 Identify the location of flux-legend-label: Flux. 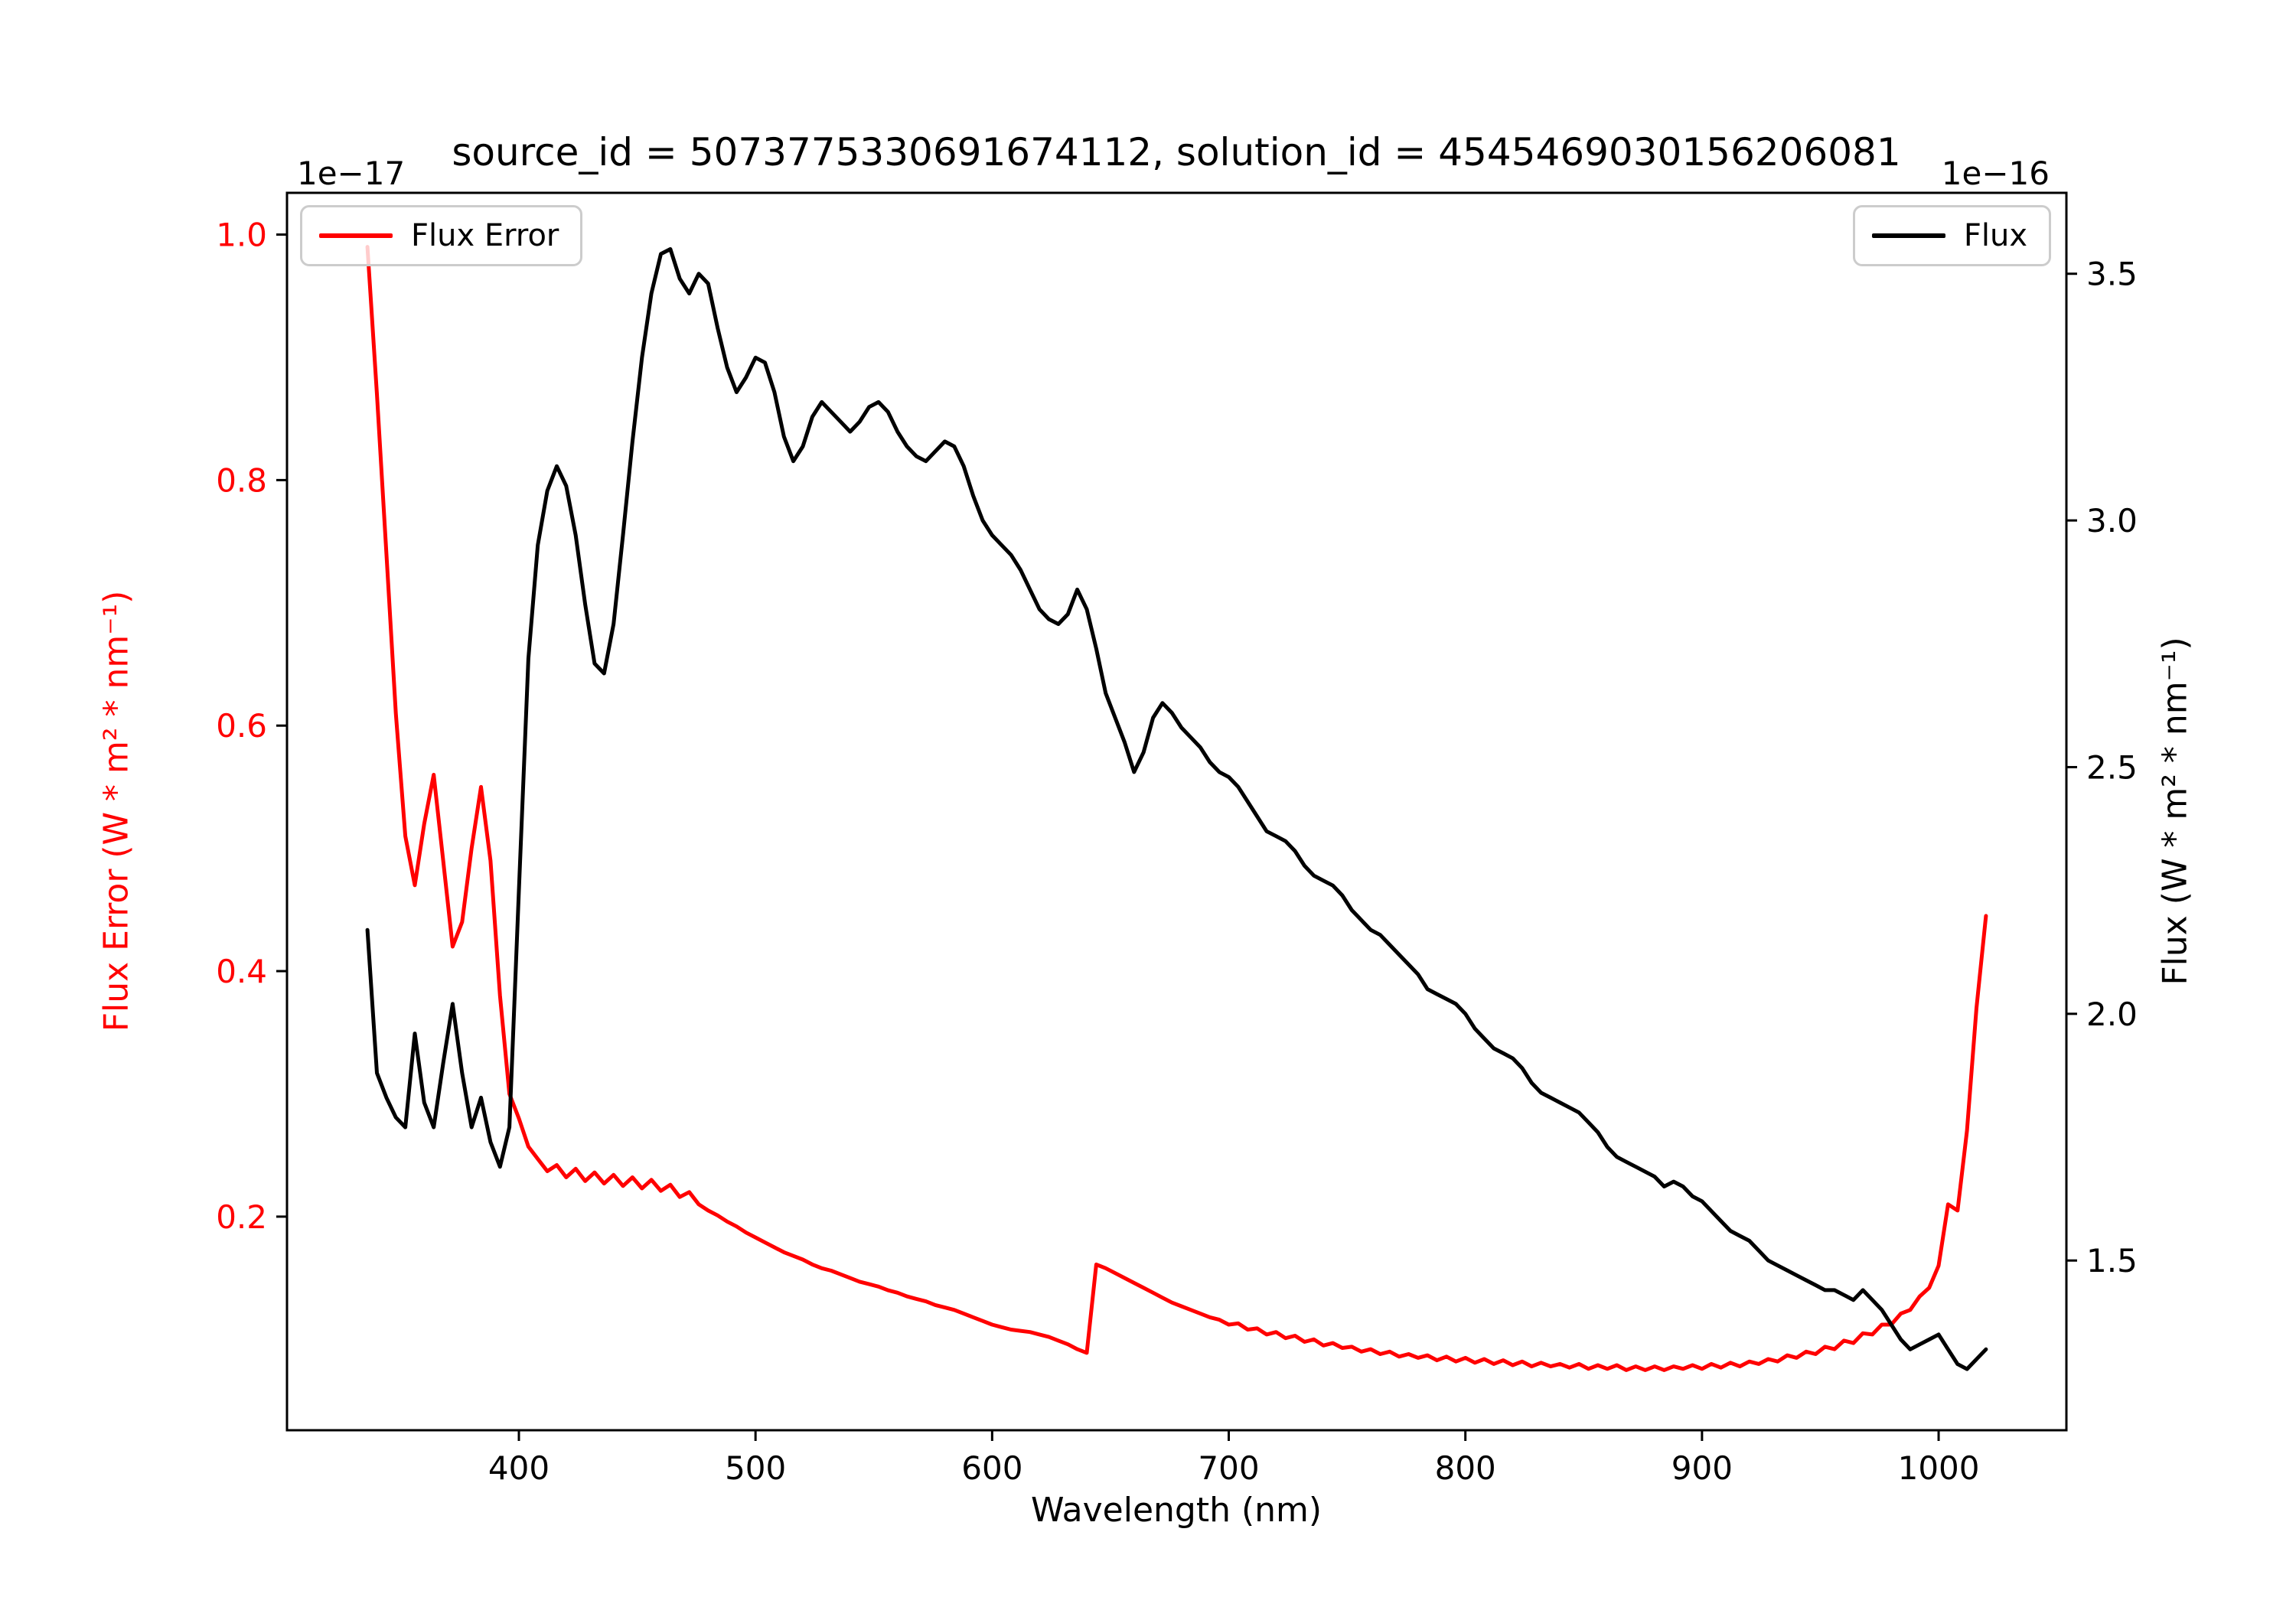
(1995, 235).